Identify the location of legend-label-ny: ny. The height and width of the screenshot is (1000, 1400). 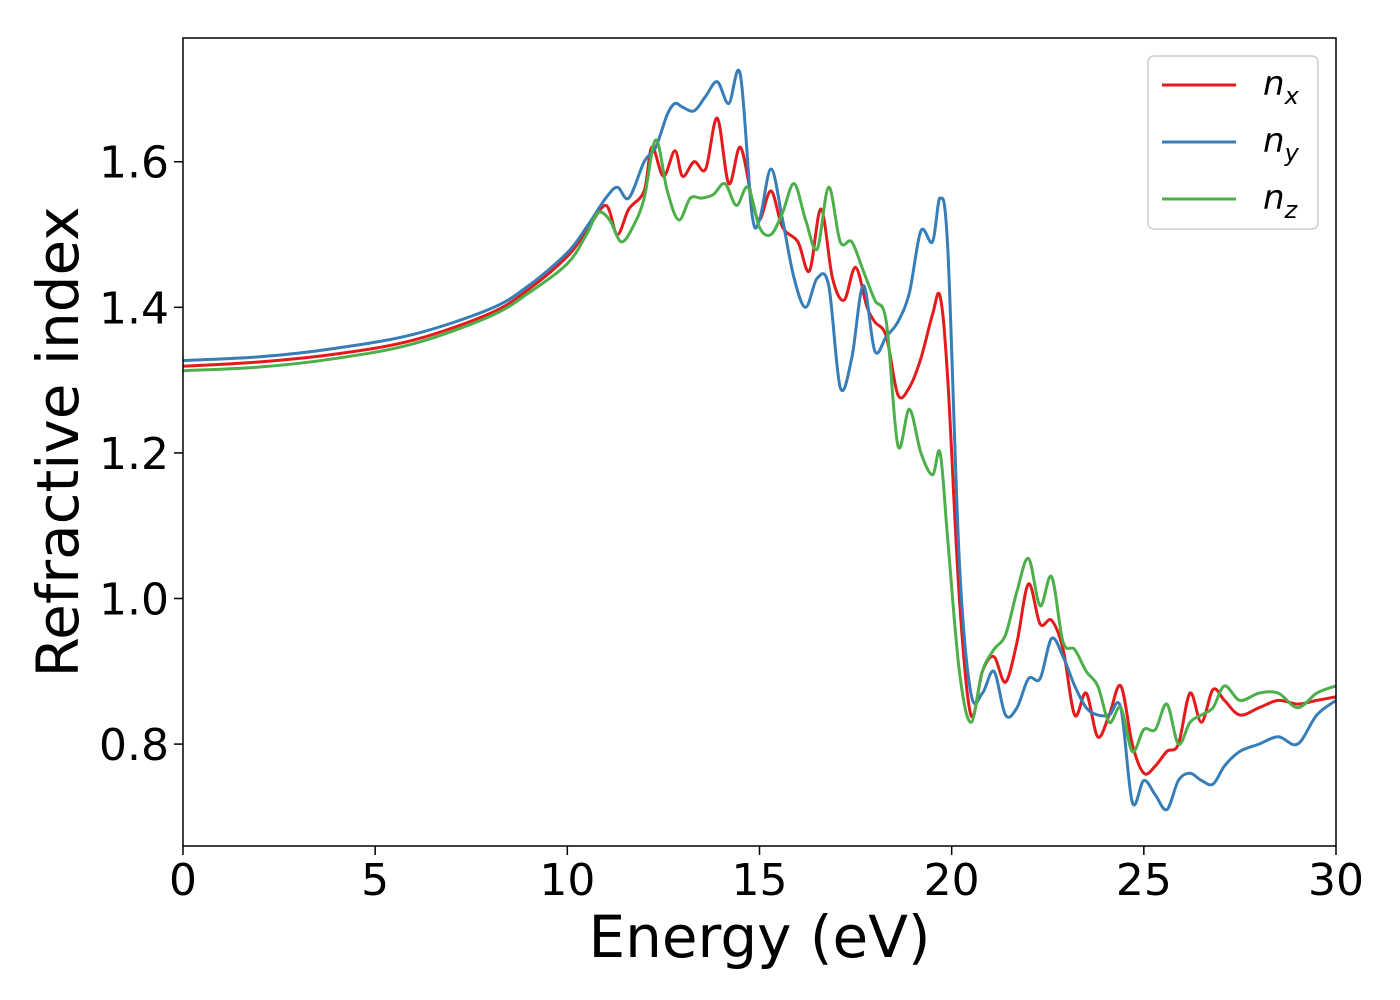
(1281, 144).